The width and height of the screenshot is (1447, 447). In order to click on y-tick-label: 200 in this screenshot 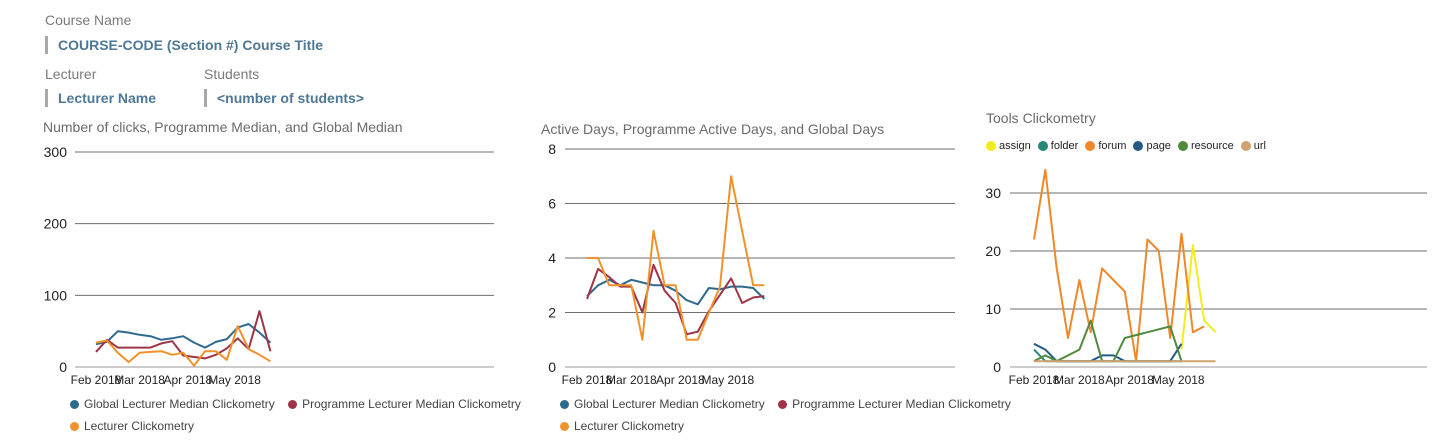, I will do `click(56, 224)`.